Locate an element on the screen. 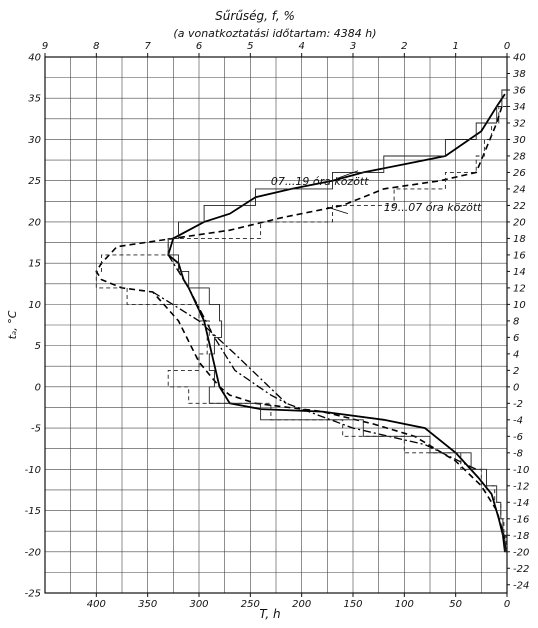 The height and width of the screenshot is (628, 538). x-bottom-tick-label: 150 is located at coordinates (352, 604).